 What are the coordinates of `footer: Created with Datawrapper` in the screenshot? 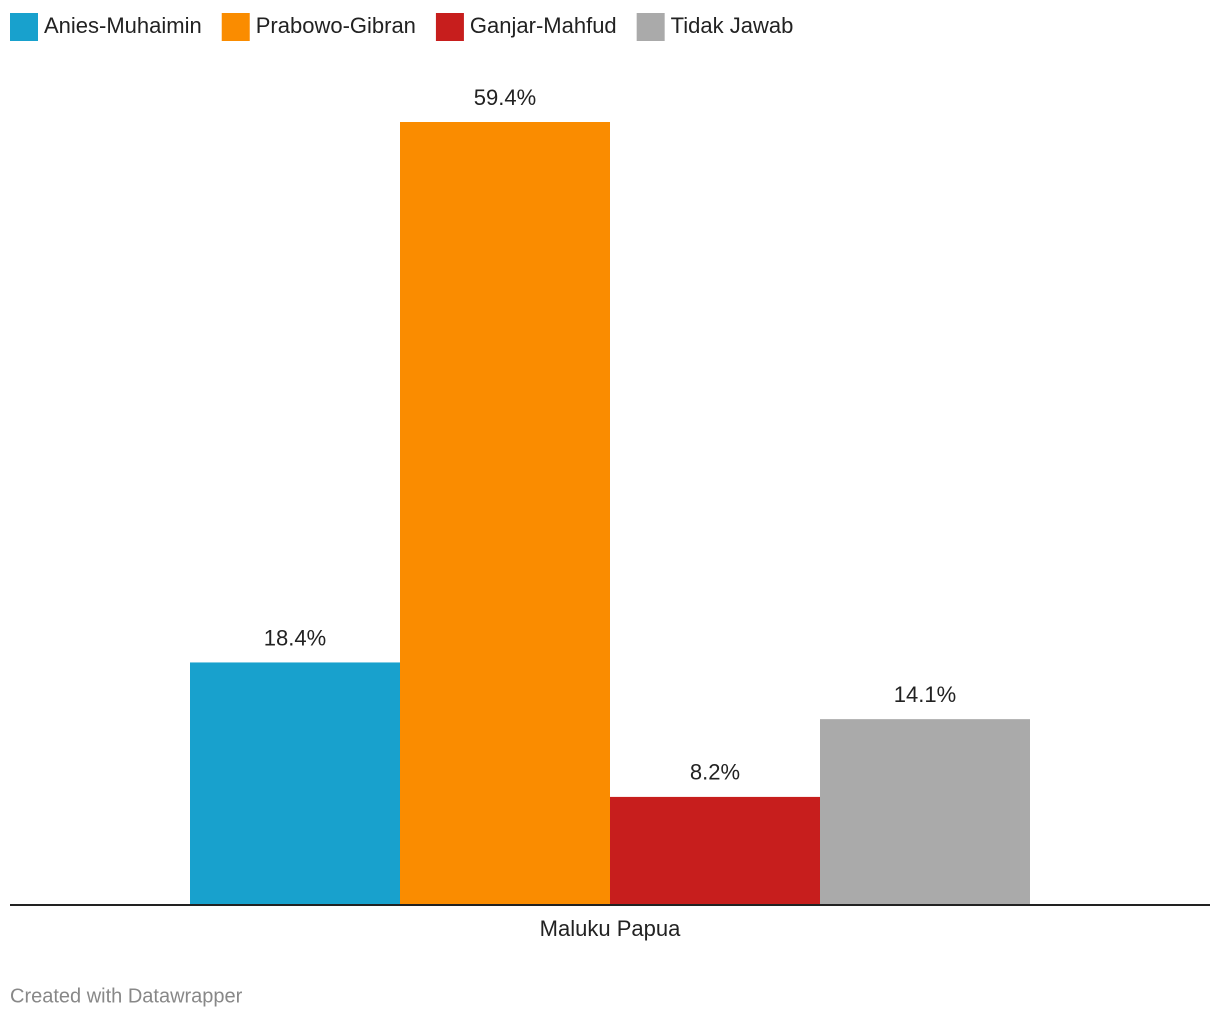 It's located at (126, 996).